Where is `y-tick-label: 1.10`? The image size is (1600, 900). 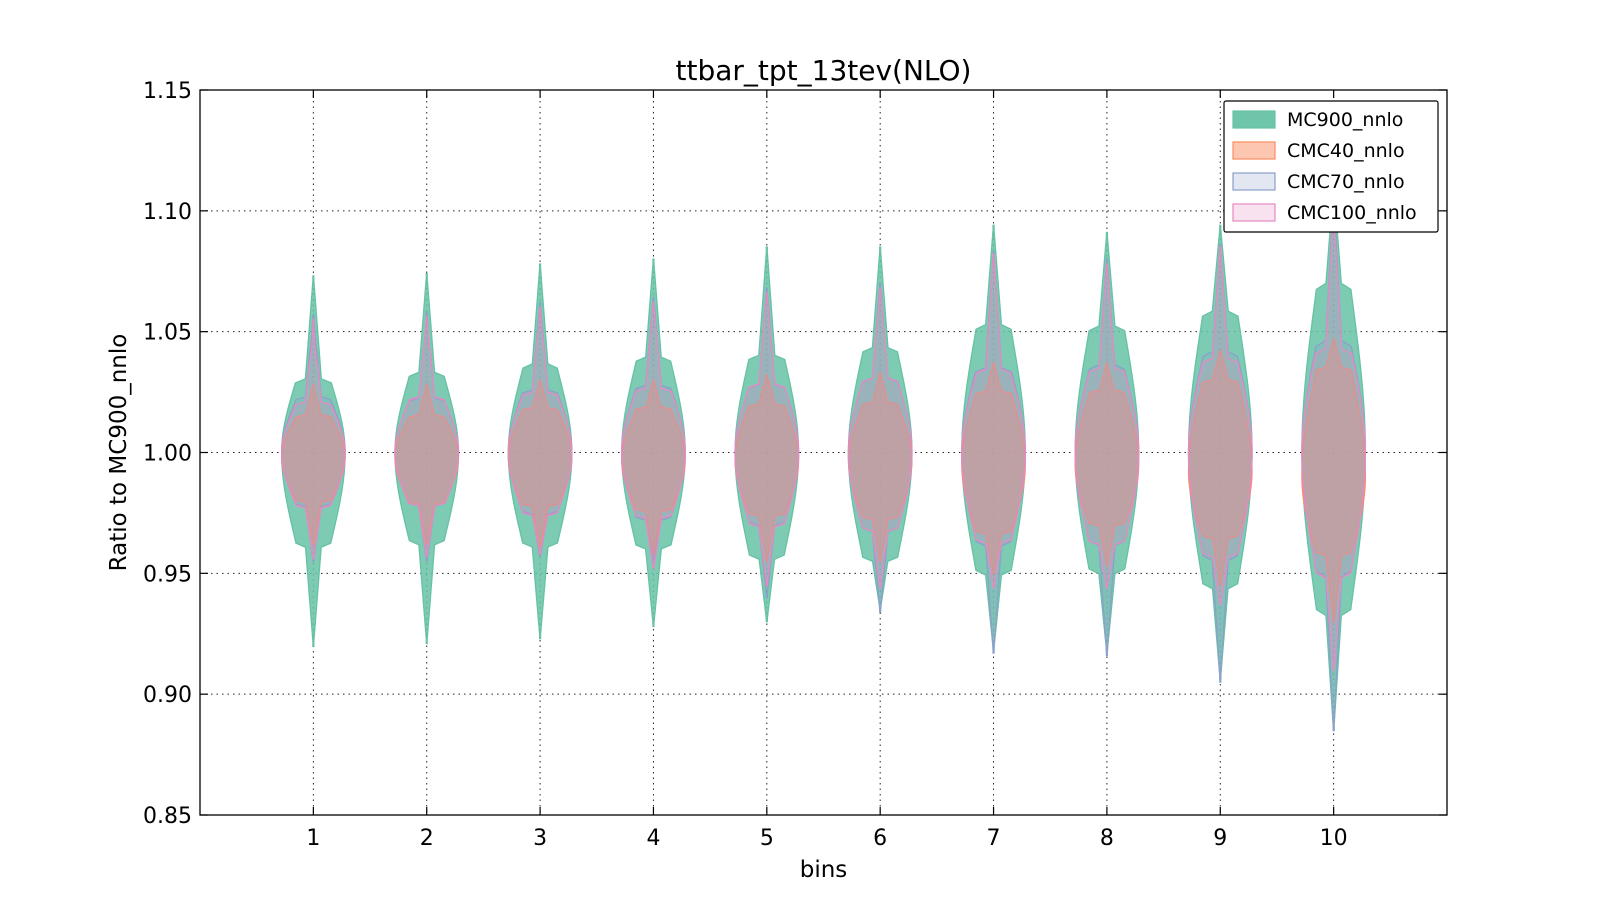 y-tick-label: 1.10 is located at coordinates (167, 212).